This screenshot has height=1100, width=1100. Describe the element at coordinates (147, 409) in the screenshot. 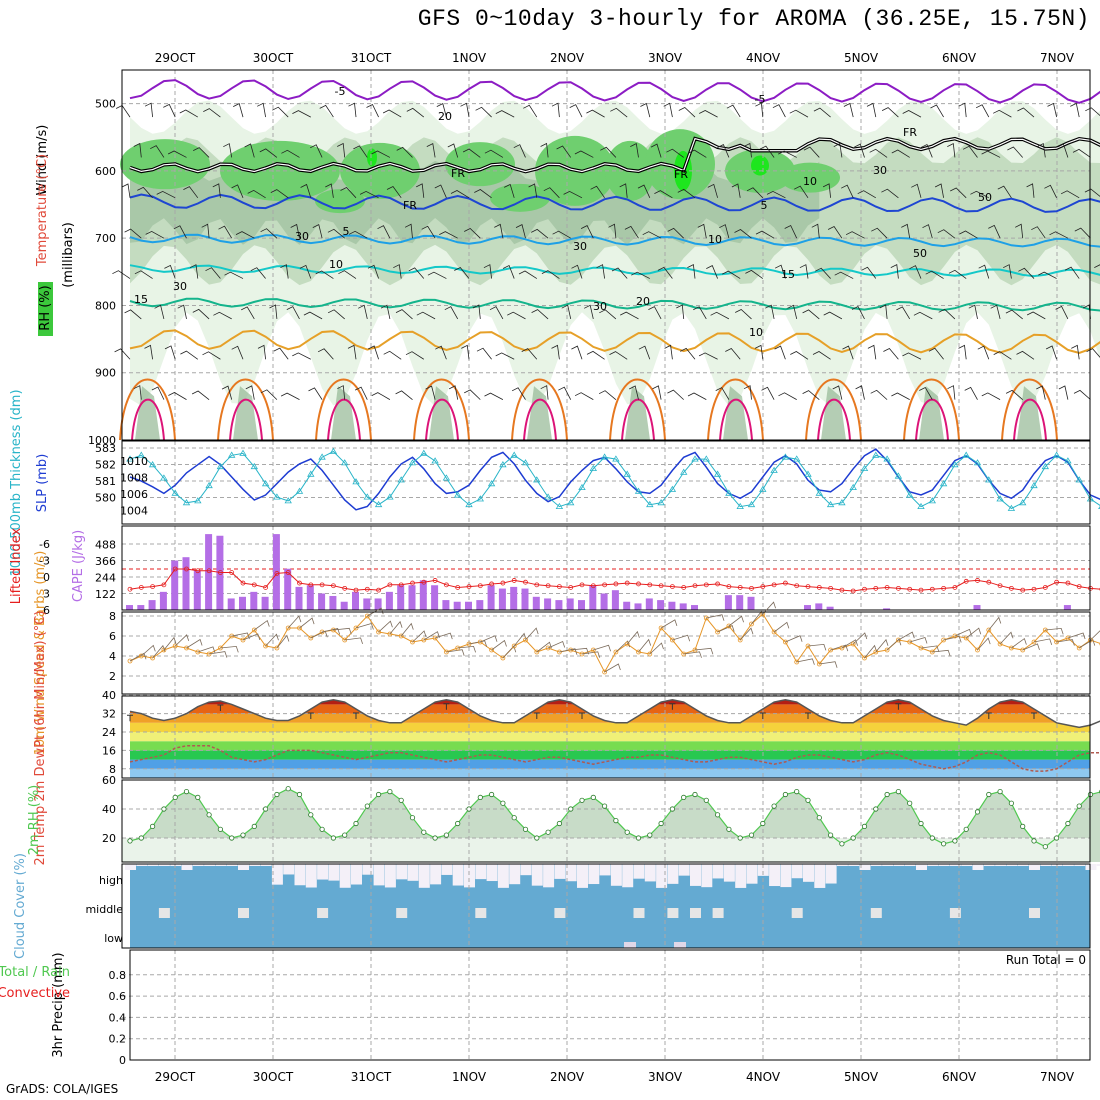

I see `isotherm-30-line` at that location.